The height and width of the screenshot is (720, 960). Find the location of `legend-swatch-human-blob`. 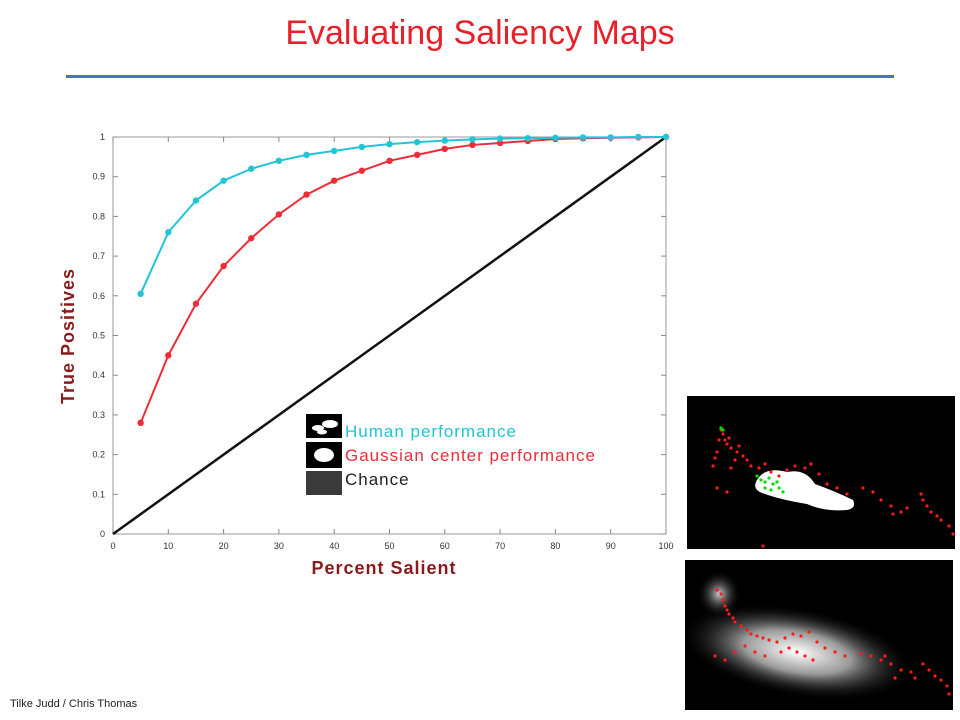

legend-swatch-human-blob is located at coordinates (318, 428).